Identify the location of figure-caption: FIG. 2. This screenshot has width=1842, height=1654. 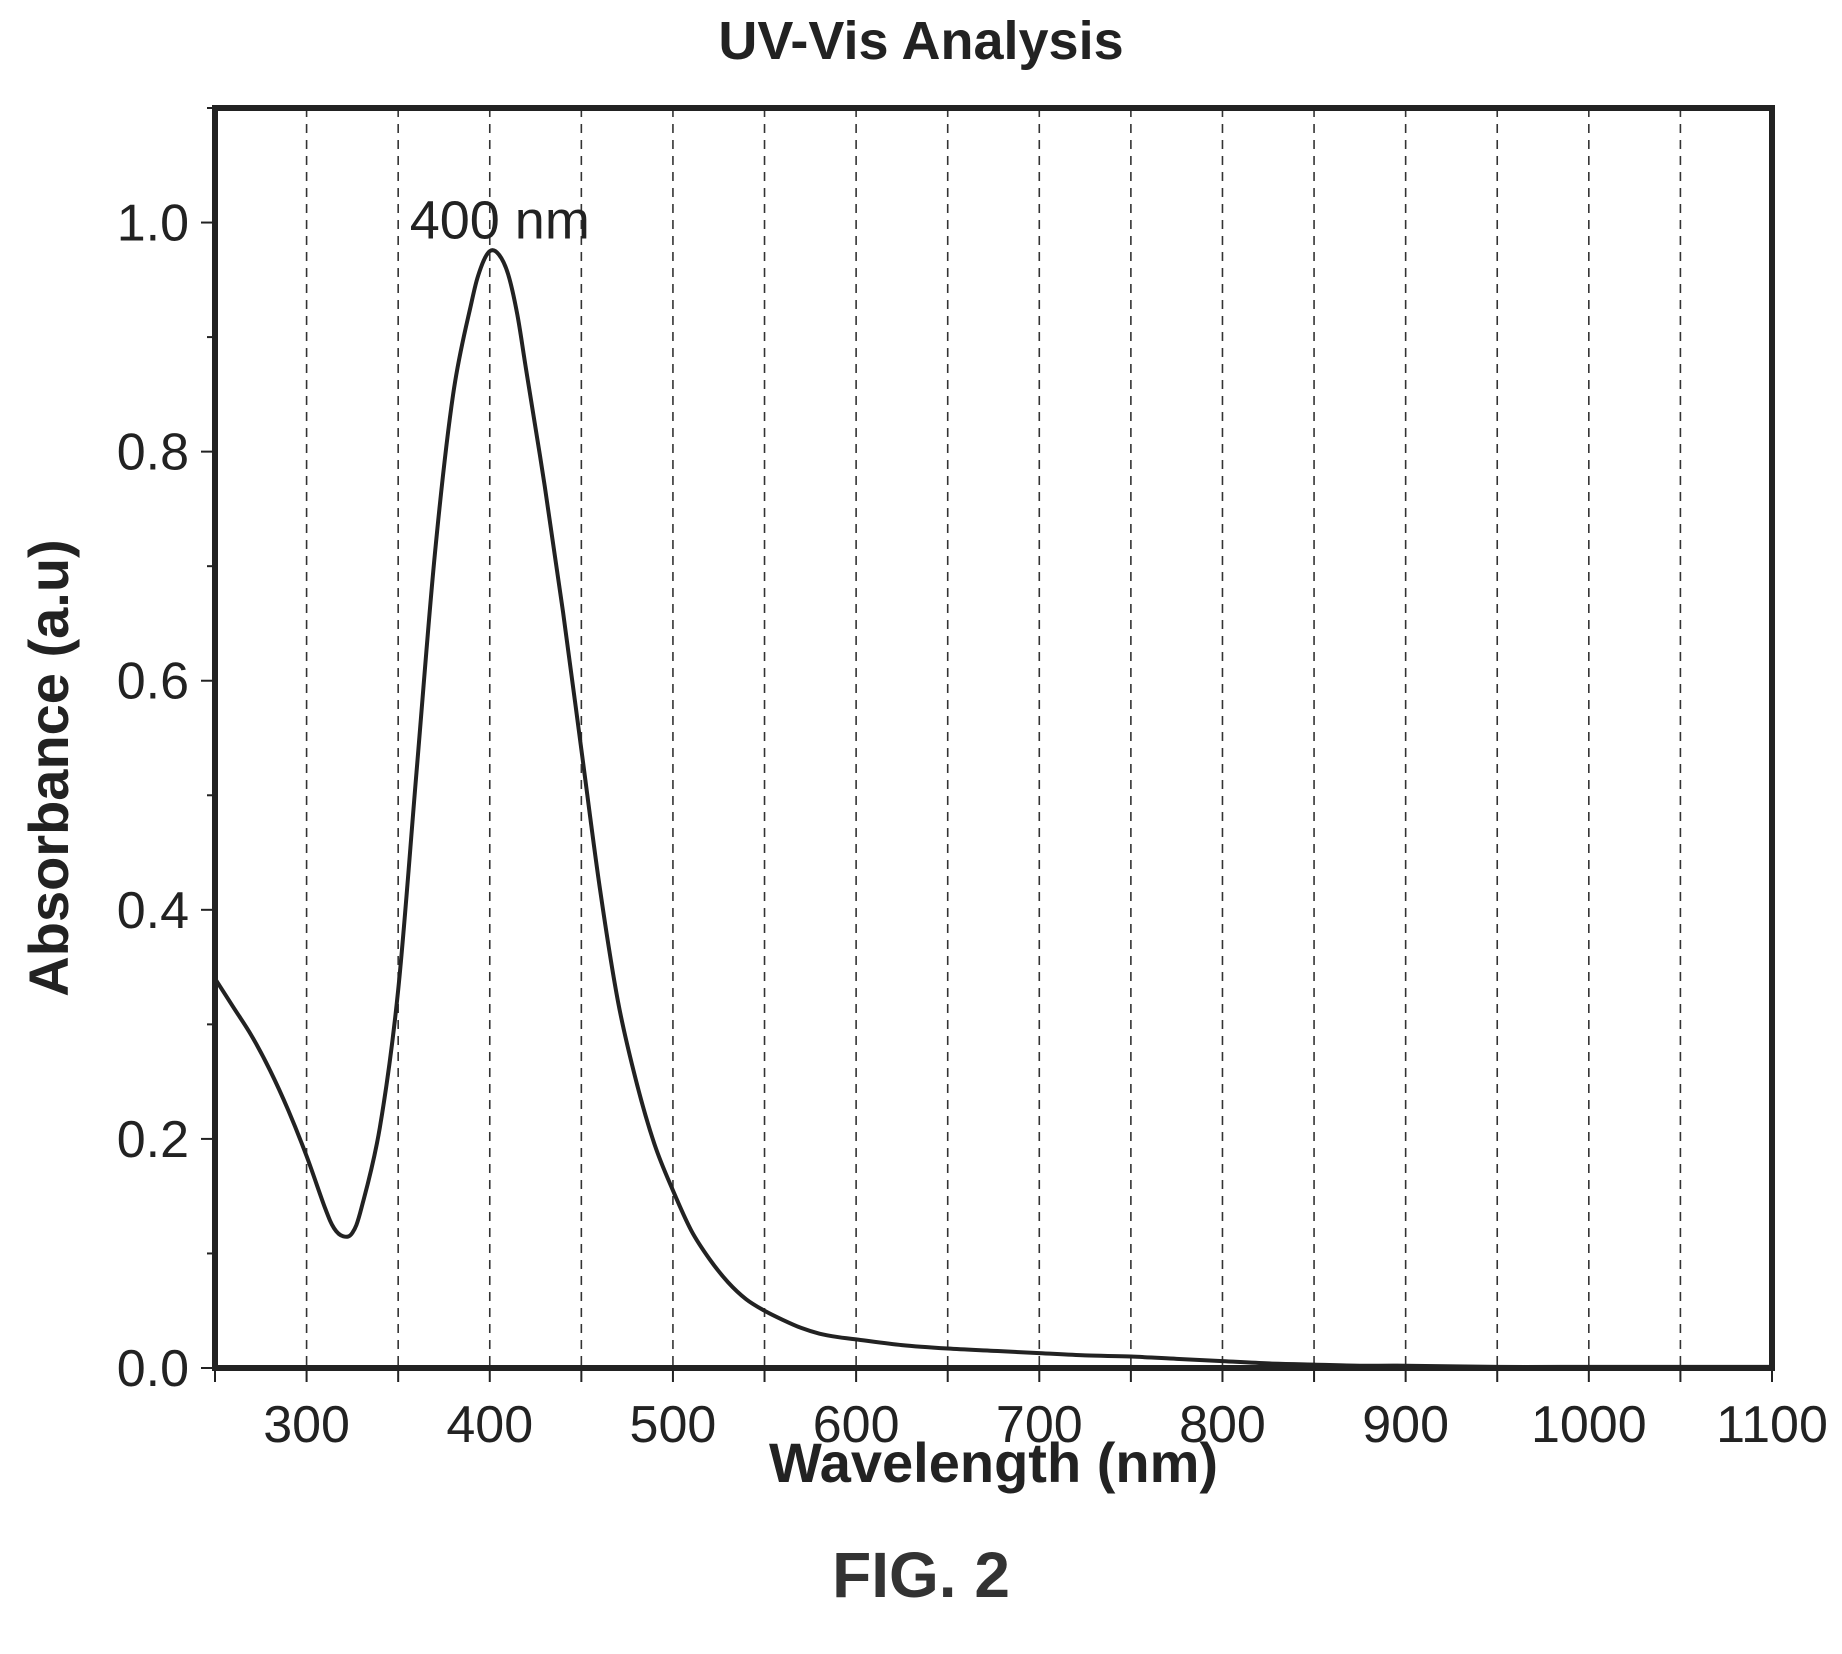
(921, 1575).